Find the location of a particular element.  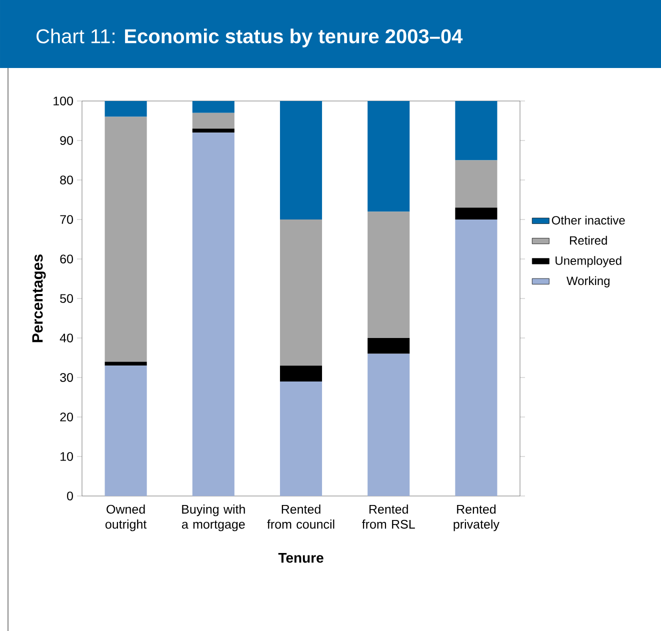

x-axis-title: Tenure is located at coordinates (301, 558).